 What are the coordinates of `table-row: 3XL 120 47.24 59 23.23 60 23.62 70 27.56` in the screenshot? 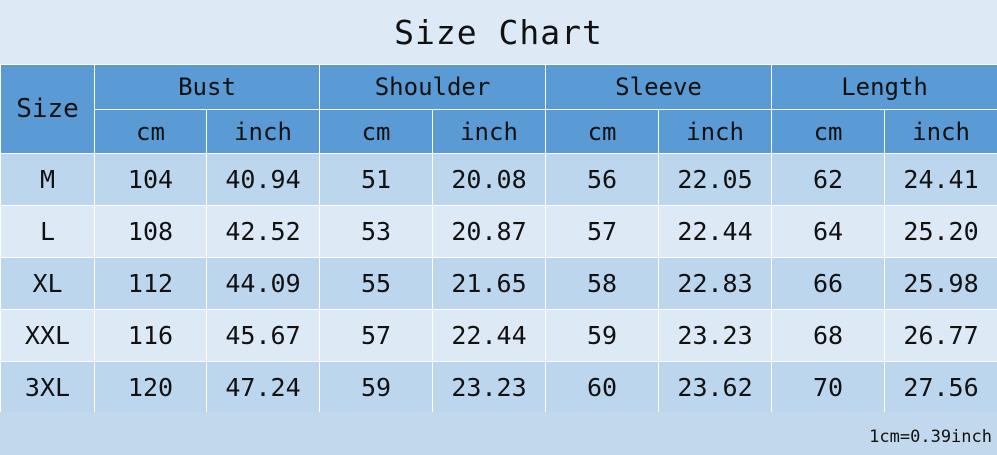 It's located at (498, 387).